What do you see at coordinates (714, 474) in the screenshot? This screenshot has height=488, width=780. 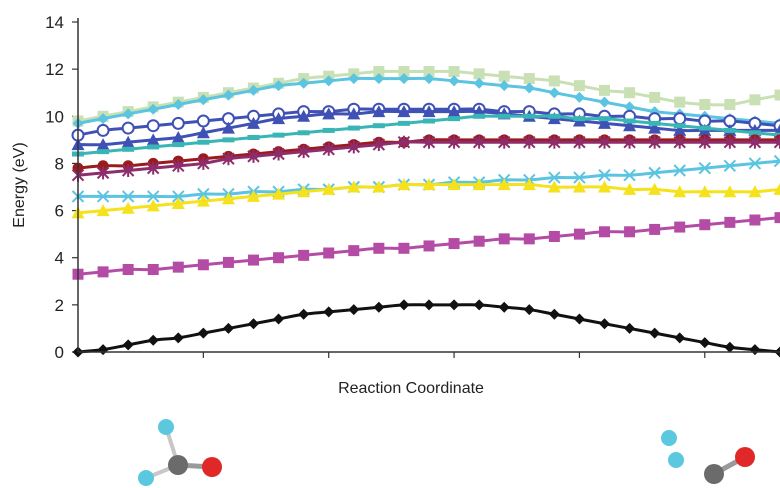 I see `carbon-atom` at bounding box center [714, 474].